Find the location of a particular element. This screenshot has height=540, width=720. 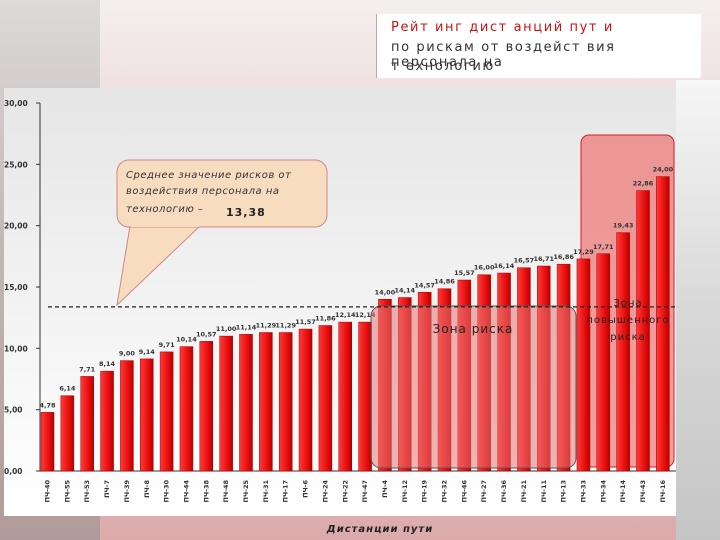

bar-value-label: 16,14 is located at coordinates (504, 266).